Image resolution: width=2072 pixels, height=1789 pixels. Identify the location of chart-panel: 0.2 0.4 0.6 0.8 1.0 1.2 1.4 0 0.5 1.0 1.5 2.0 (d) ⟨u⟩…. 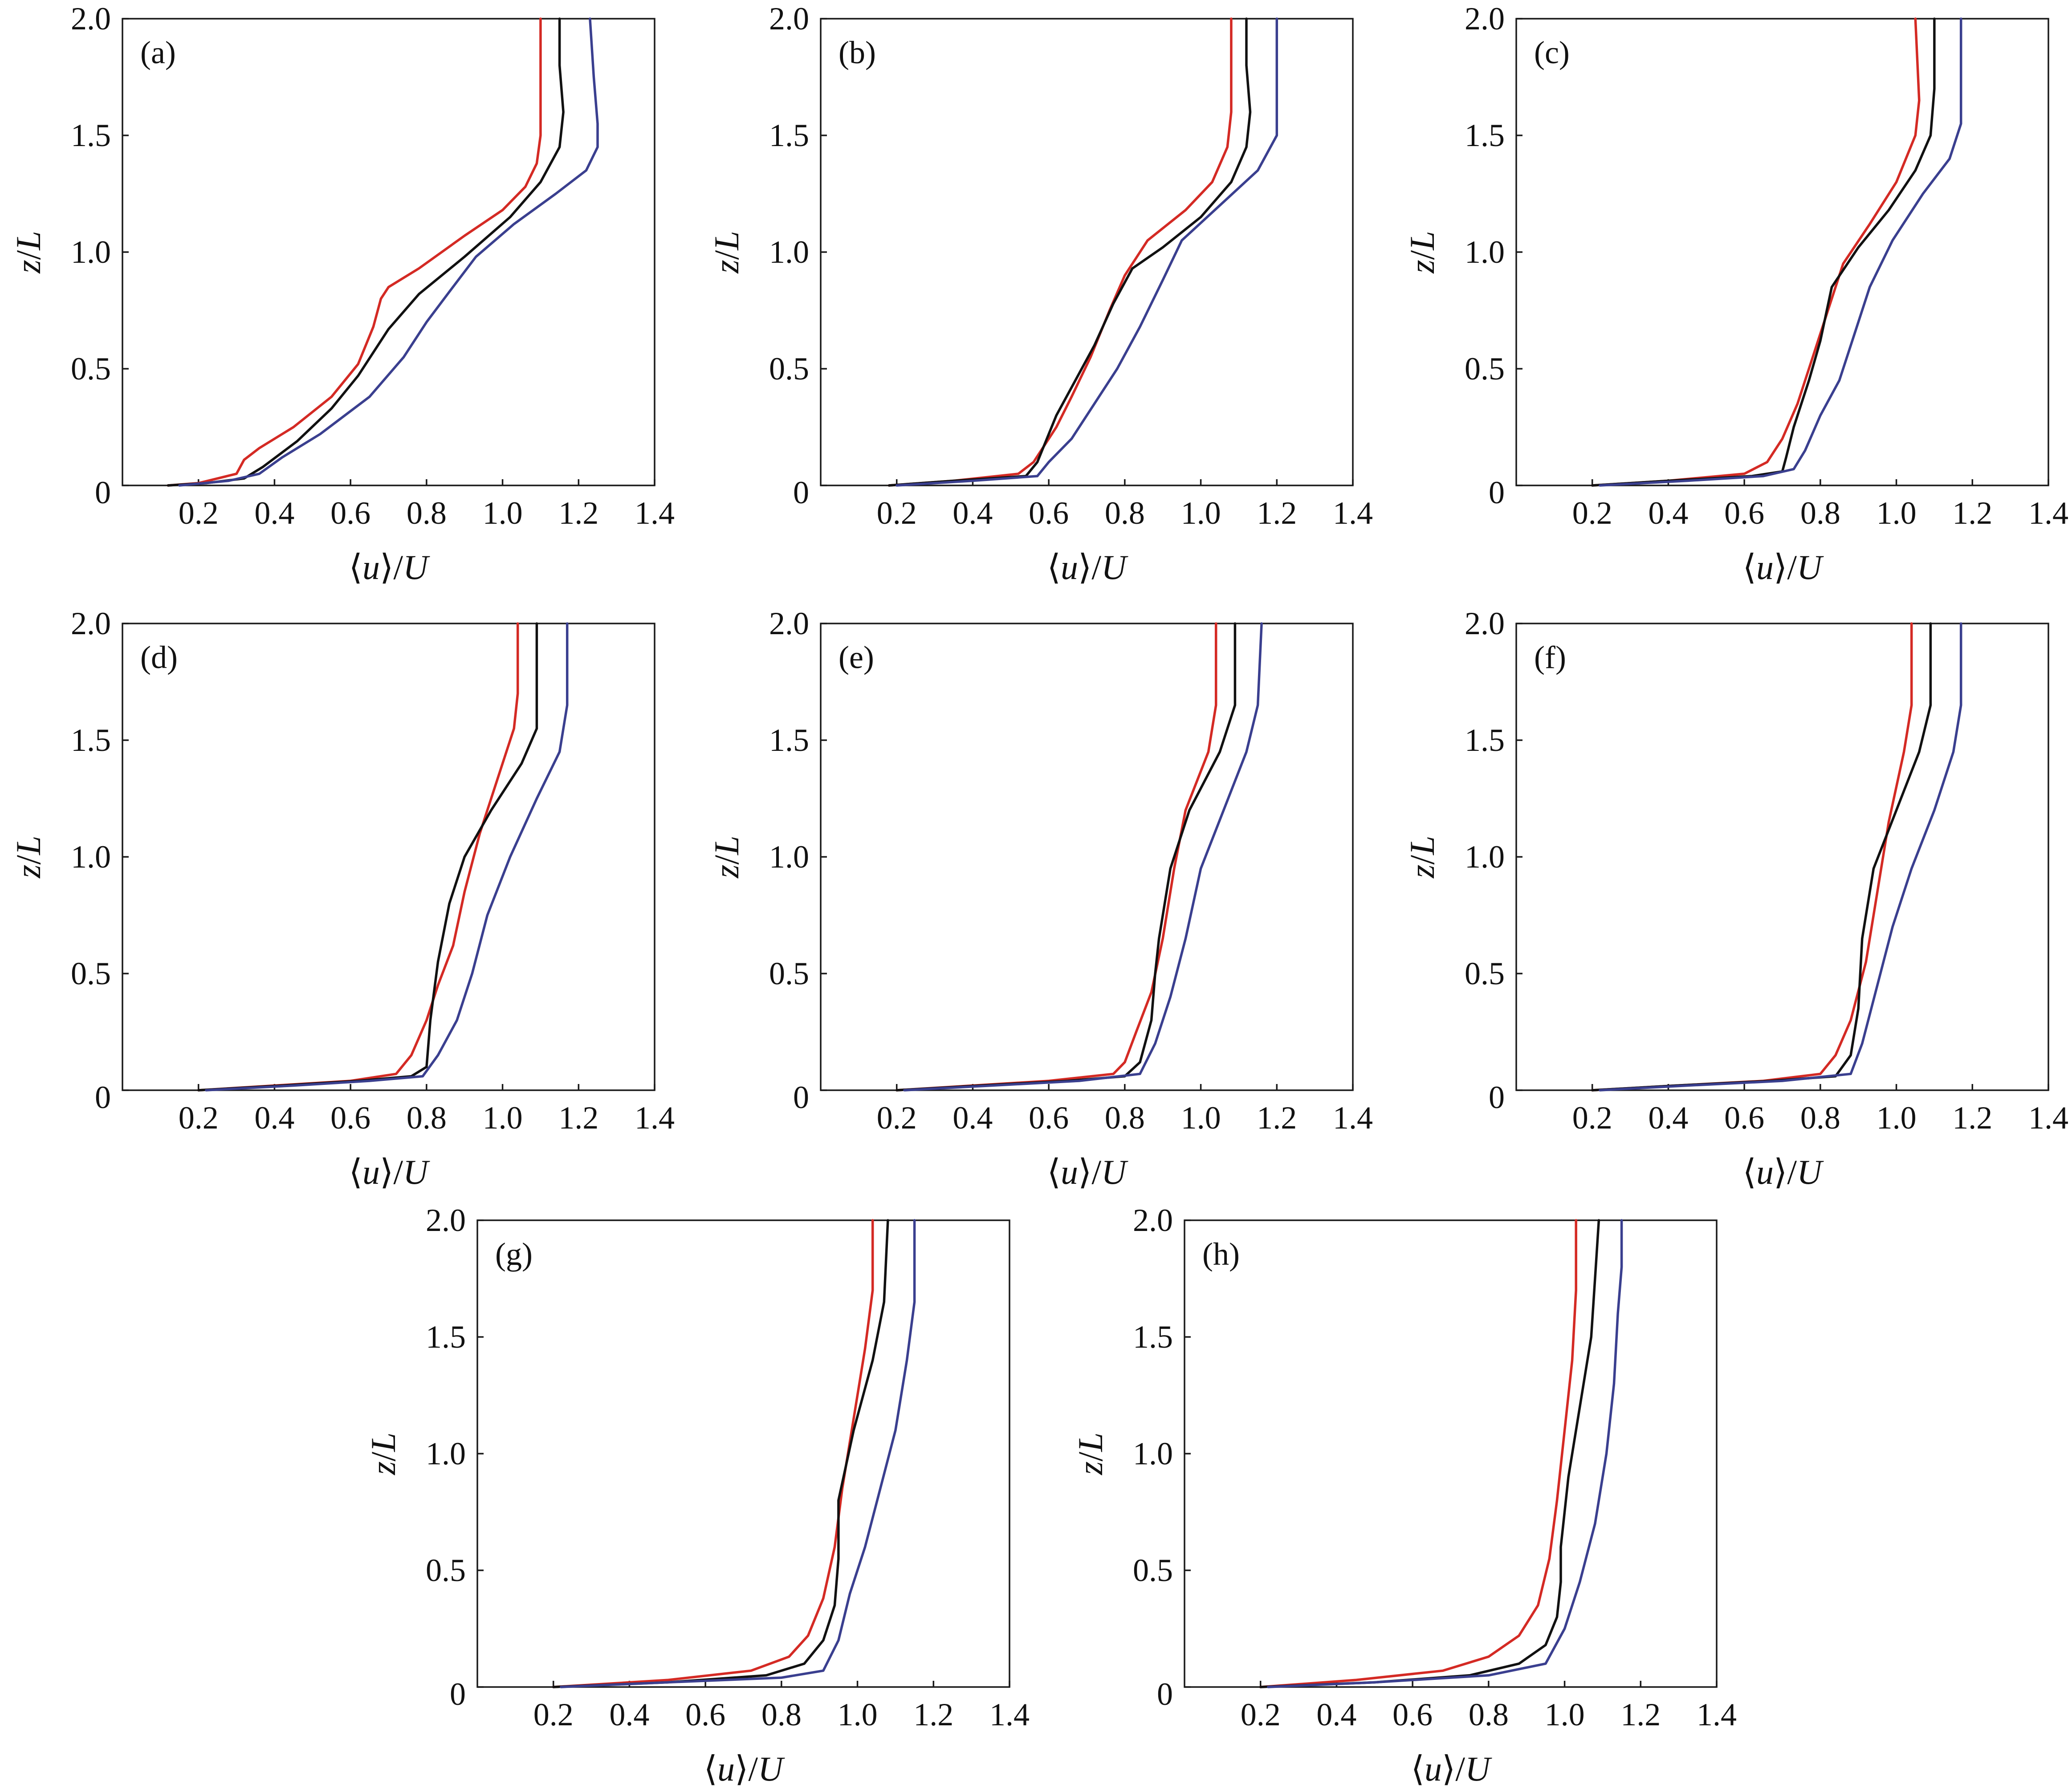
(342, 898).